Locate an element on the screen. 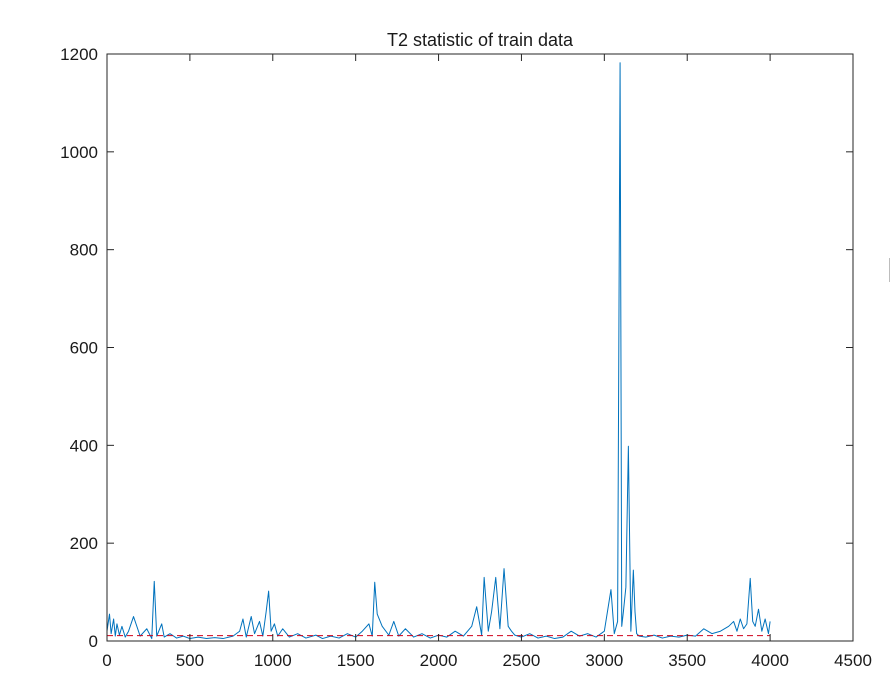  x-tick-label: 1000 is located at coordinates (273, 660).